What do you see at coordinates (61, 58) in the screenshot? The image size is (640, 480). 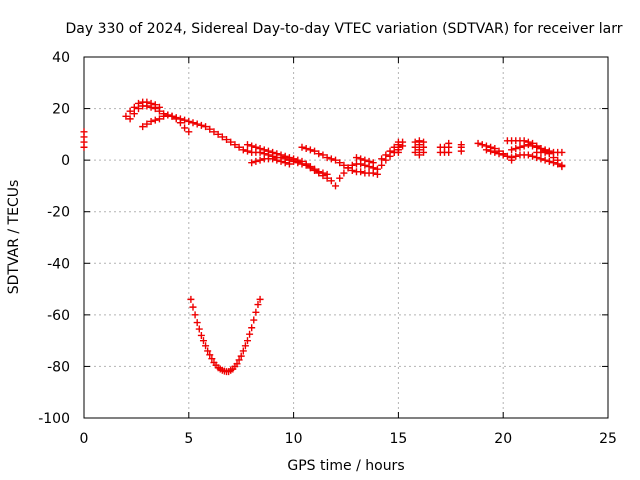 I see `y-tick-label: 40` at bounding box center [61, 58].